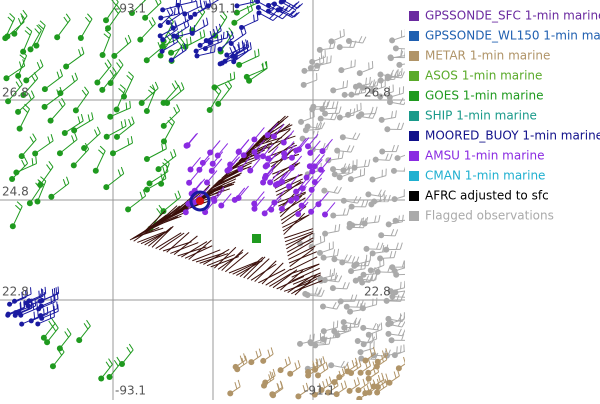  Describe the element at coordinates (512, 136) in the screenshot. I see `legend-label: MOORED_BUOY 1-min marine` at that location.